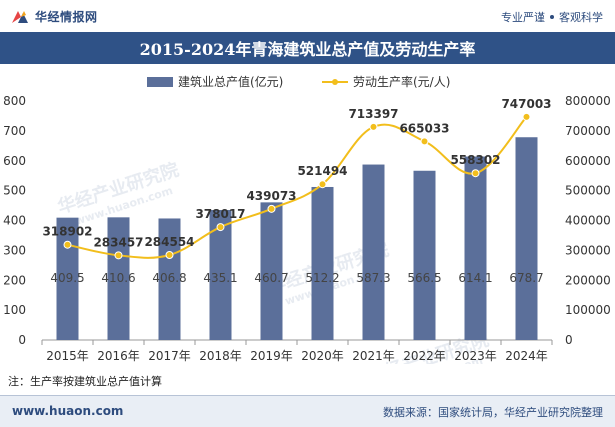 The image size is (615, 427). I want to click on legend: 建筑业总产值(亿元) 劳动生产率(元/人), so click(298, 81).